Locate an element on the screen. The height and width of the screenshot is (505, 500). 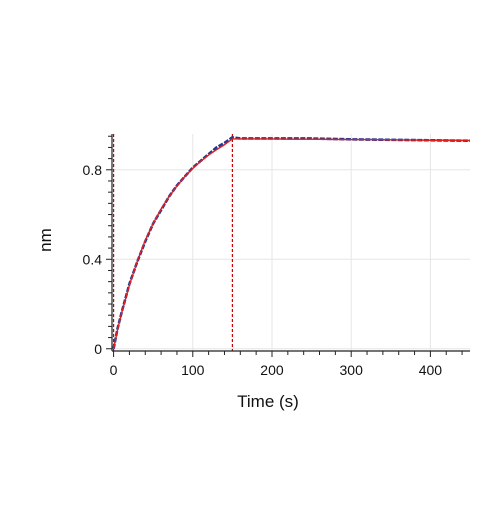
y-tick-label: 0 is located at coordinates (98, 349).